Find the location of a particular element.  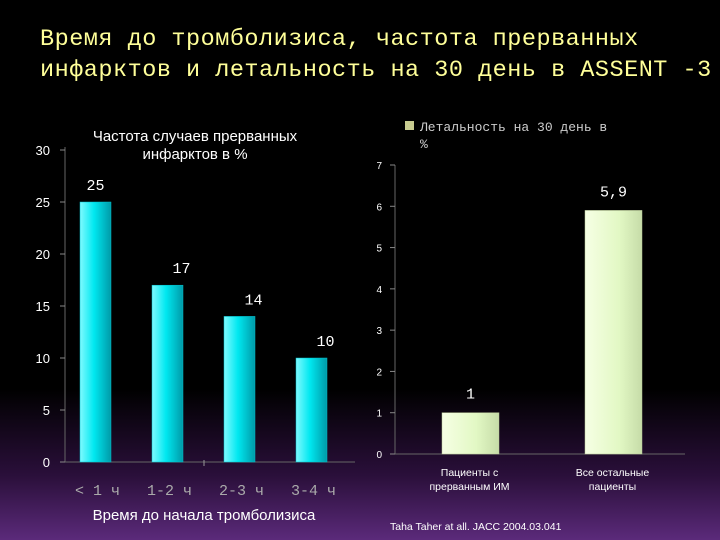

left-y-tick-label: 20 is located at coordinates (43, 254).